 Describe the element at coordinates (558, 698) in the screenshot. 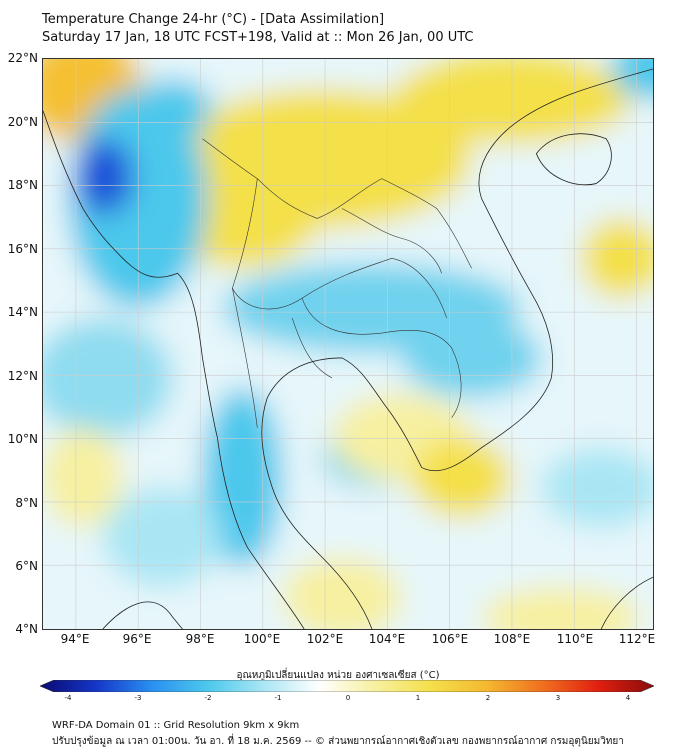

I see `colorbar-tick: 3` at that location.